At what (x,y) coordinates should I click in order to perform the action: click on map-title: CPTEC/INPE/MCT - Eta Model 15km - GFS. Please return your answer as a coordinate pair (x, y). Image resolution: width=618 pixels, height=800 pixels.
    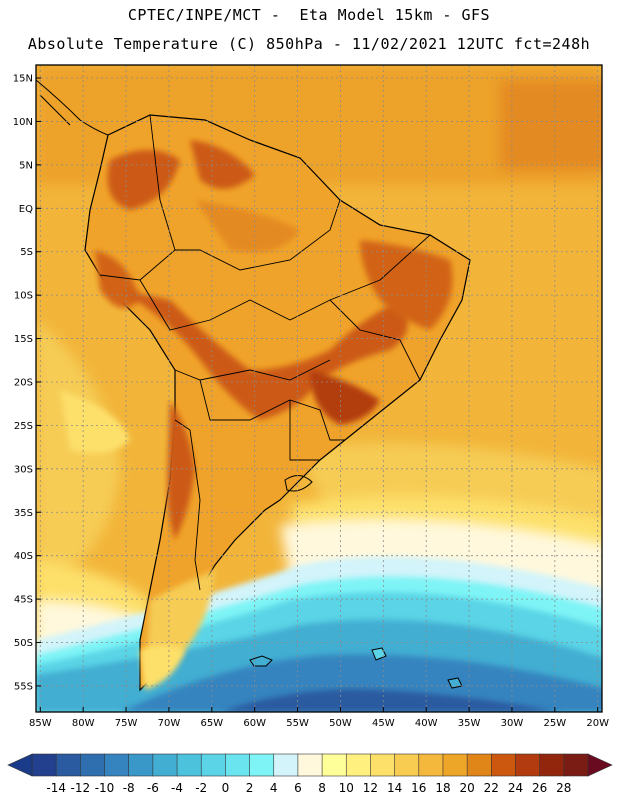
    Looking at the image, I should click on (309, 15).